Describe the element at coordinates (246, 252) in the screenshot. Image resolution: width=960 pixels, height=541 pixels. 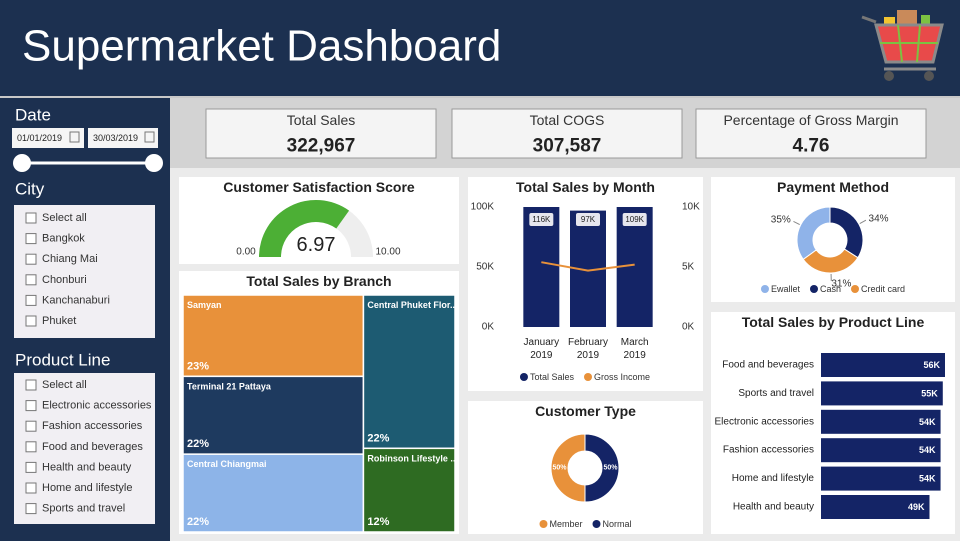
I see `gauge-min-label: 0.00` at that location.